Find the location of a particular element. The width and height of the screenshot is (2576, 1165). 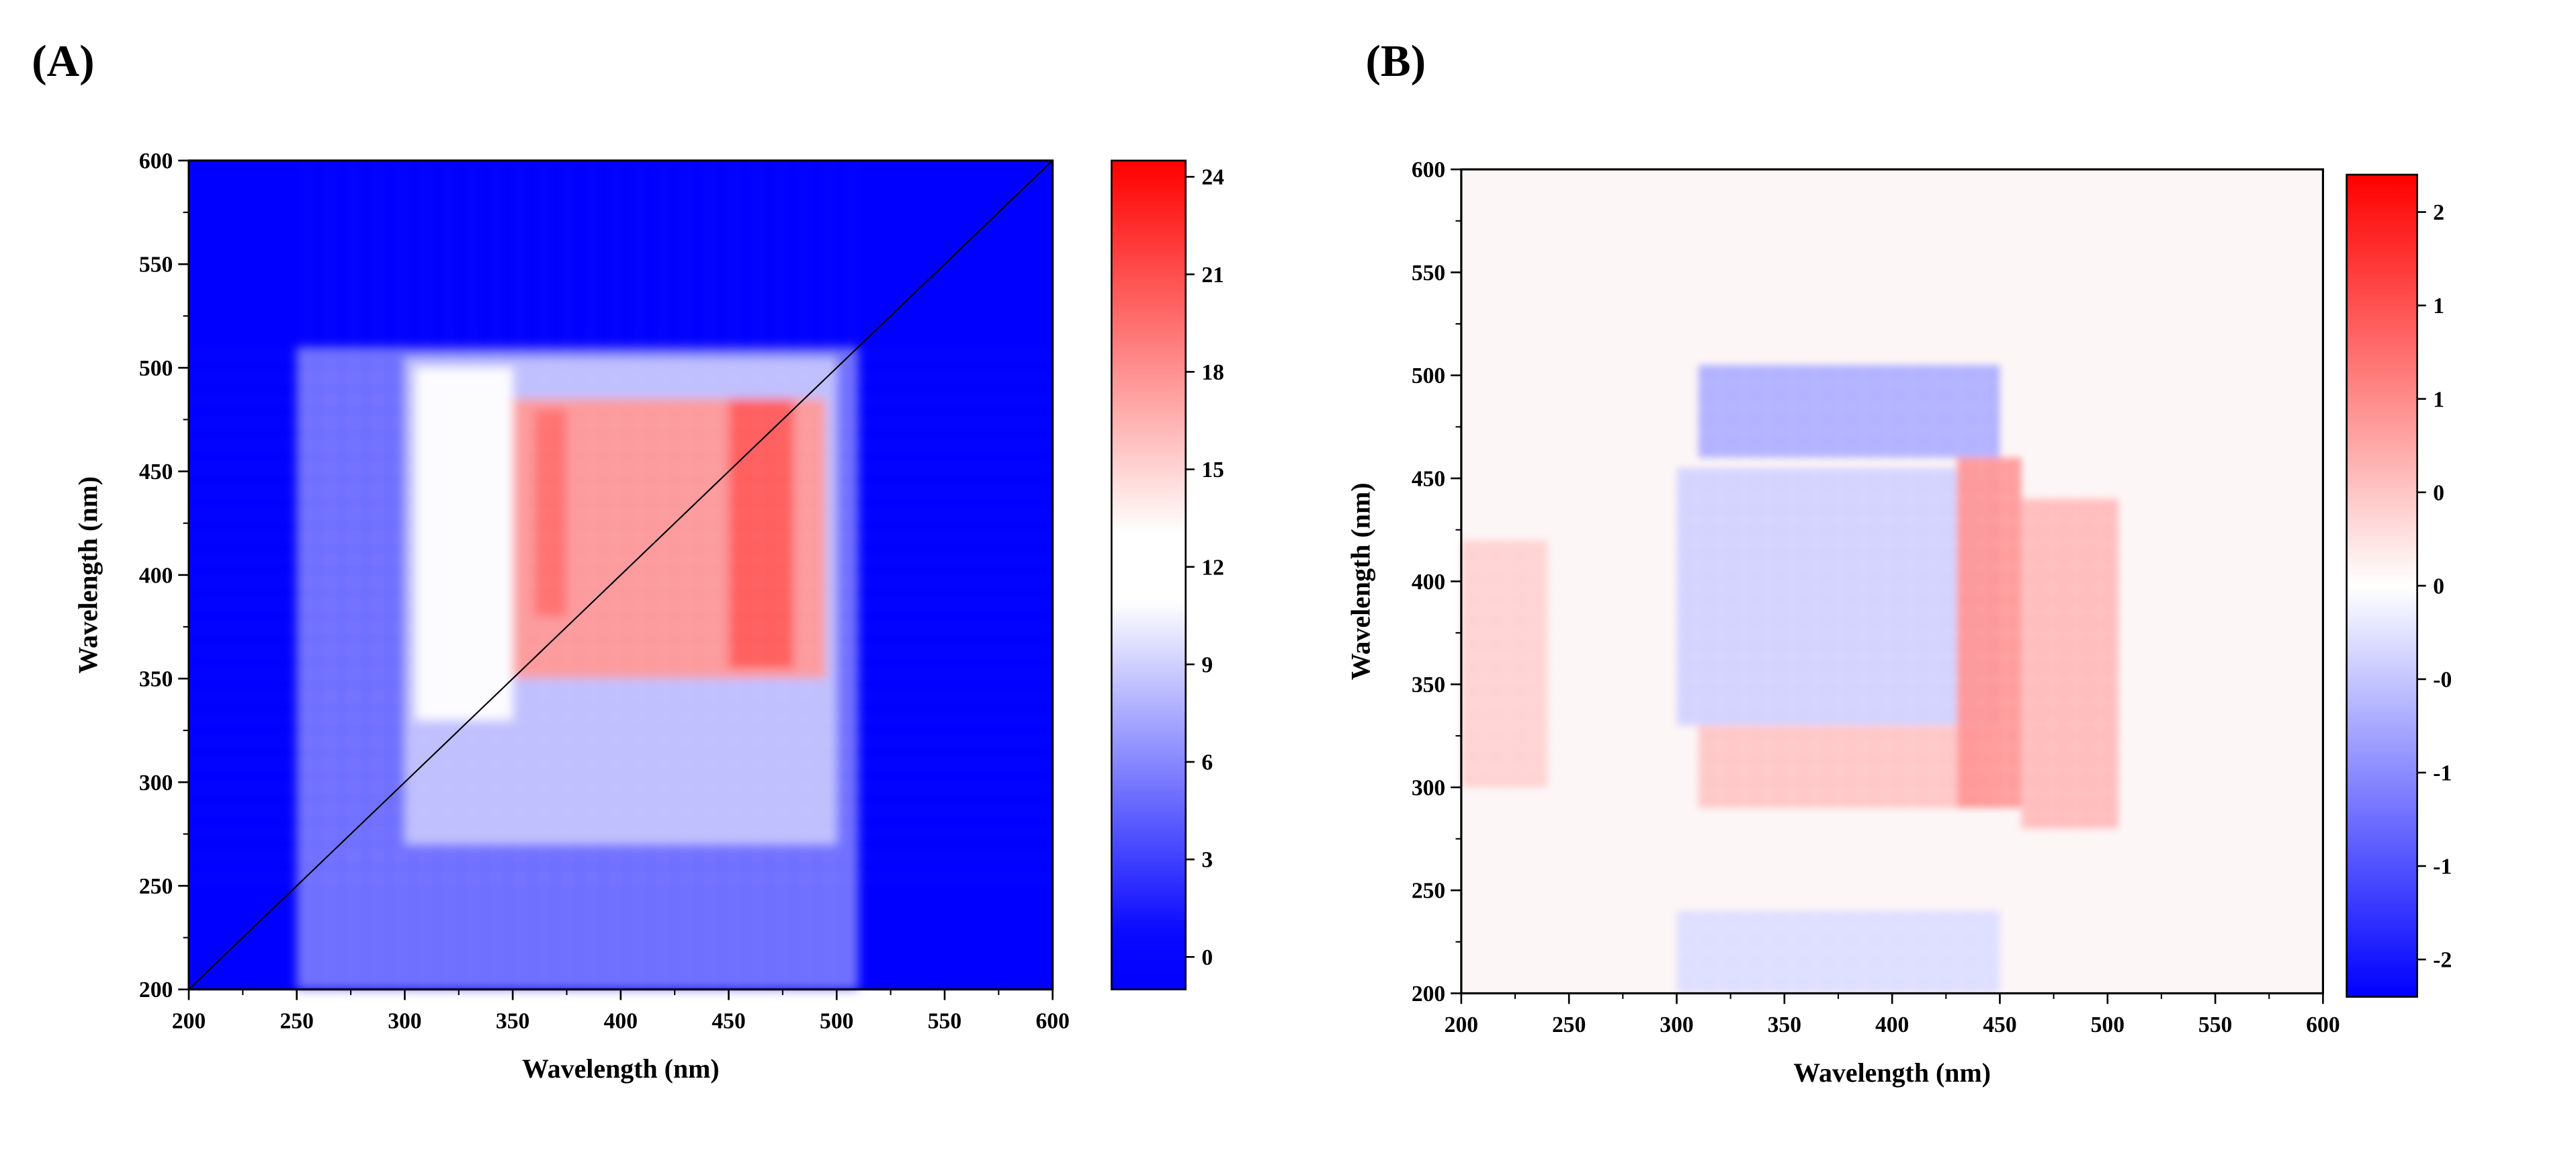

colorbar-tick-label: 9 is located at coordinates (1207, 665).